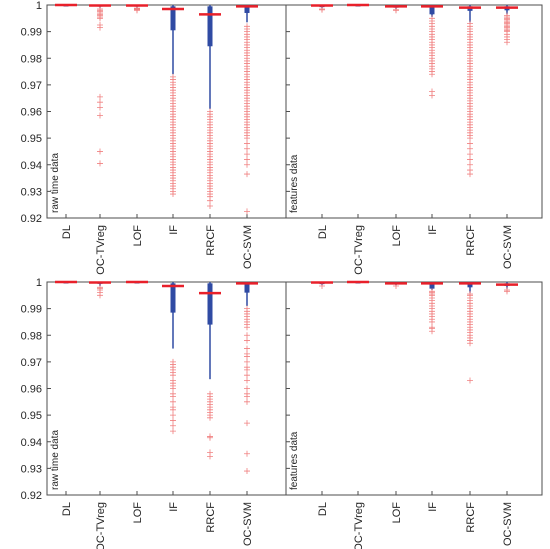  What do you see at coordinates (31, 363) in the screenshot?
I see `y-tick-label: 0.97` at bounding box center [31, 363].